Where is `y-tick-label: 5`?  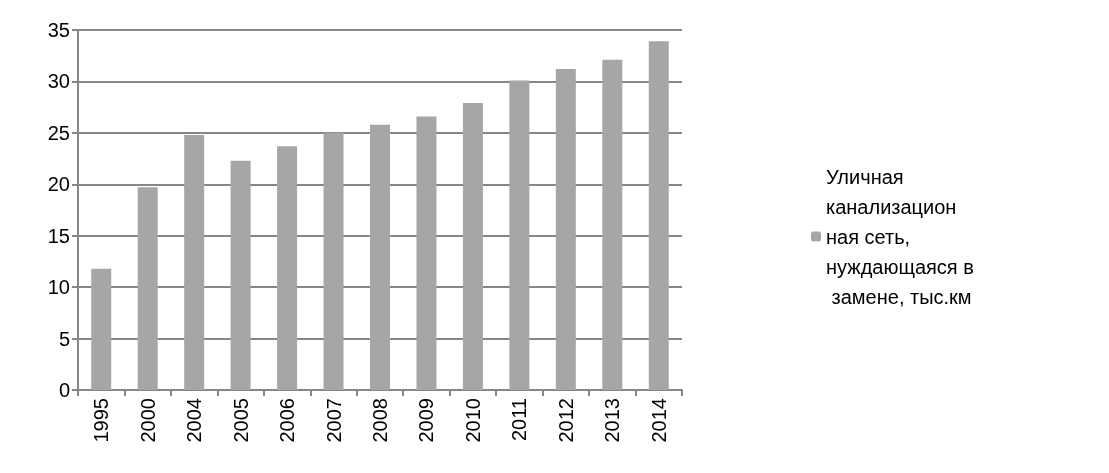 y-tick-label: 5 is located at coordinates (64, 338).